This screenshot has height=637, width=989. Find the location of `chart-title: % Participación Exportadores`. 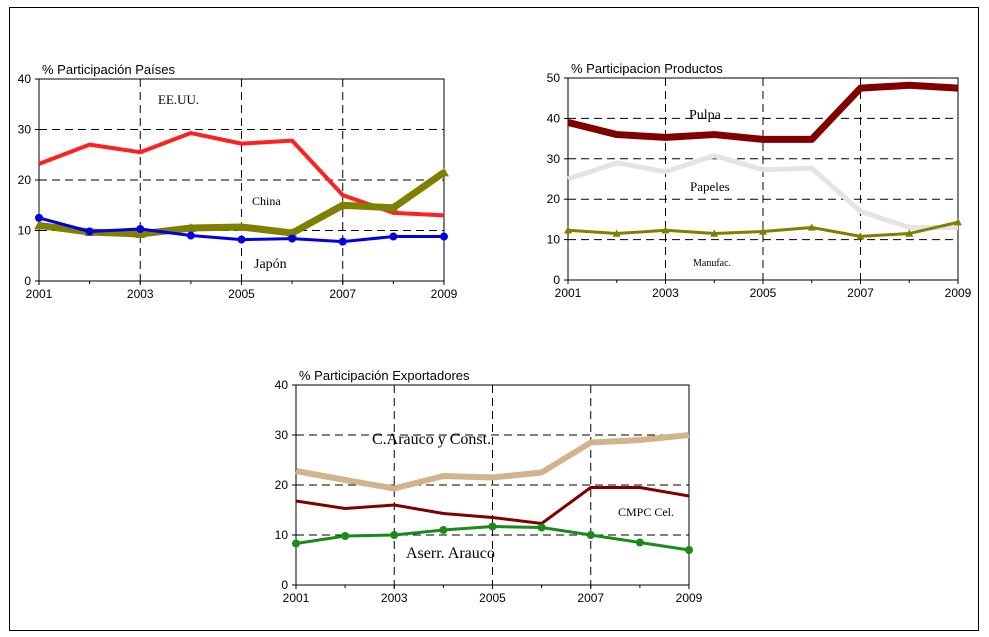

chart-title: % Participación Exportadores is located at coordinates (384, 375).